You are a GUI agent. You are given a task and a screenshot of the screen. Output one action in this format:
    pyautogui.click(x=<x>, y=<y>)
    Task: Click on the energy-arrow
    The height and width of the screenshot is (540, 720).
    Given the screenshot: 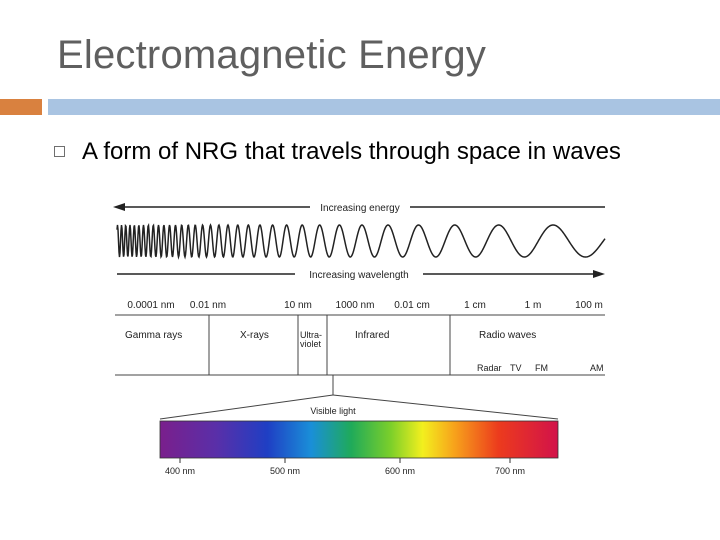 What is the action you would take?
    pyautogui.click(x=359, y=207)
    